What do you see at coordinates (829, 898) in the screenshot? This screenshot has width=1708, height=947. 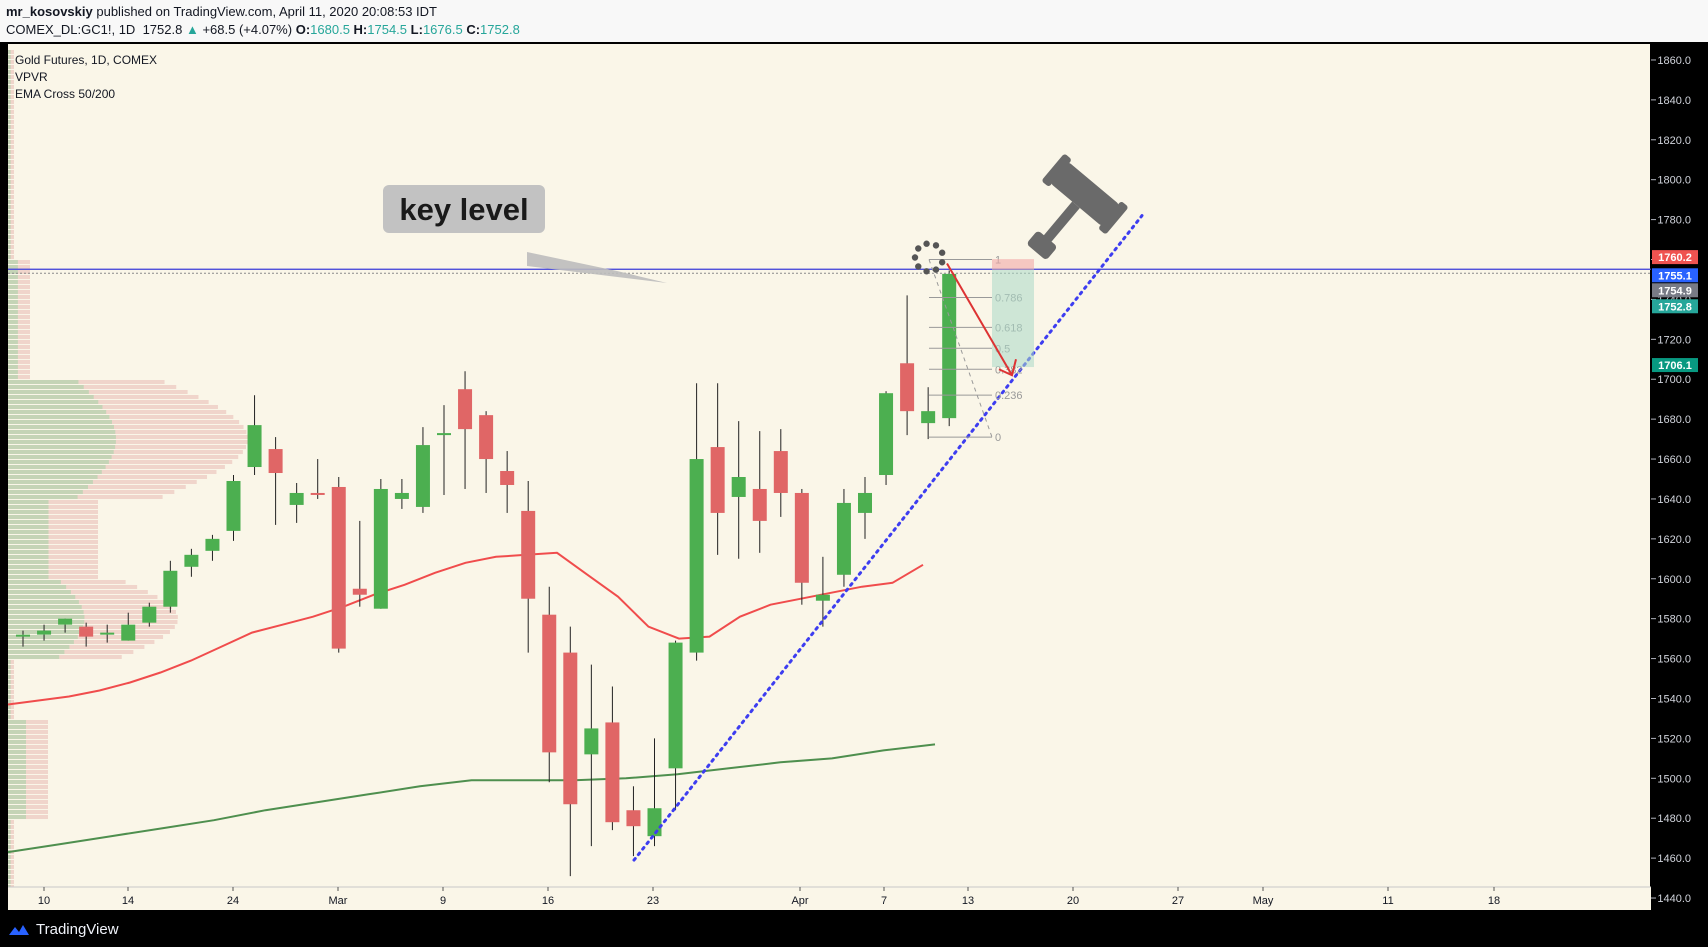 I see `time-axis: 10 14 24 Mar 9 16 23 Apr 7 13 20 27 May 11 18` at bounding box center [829, 898].